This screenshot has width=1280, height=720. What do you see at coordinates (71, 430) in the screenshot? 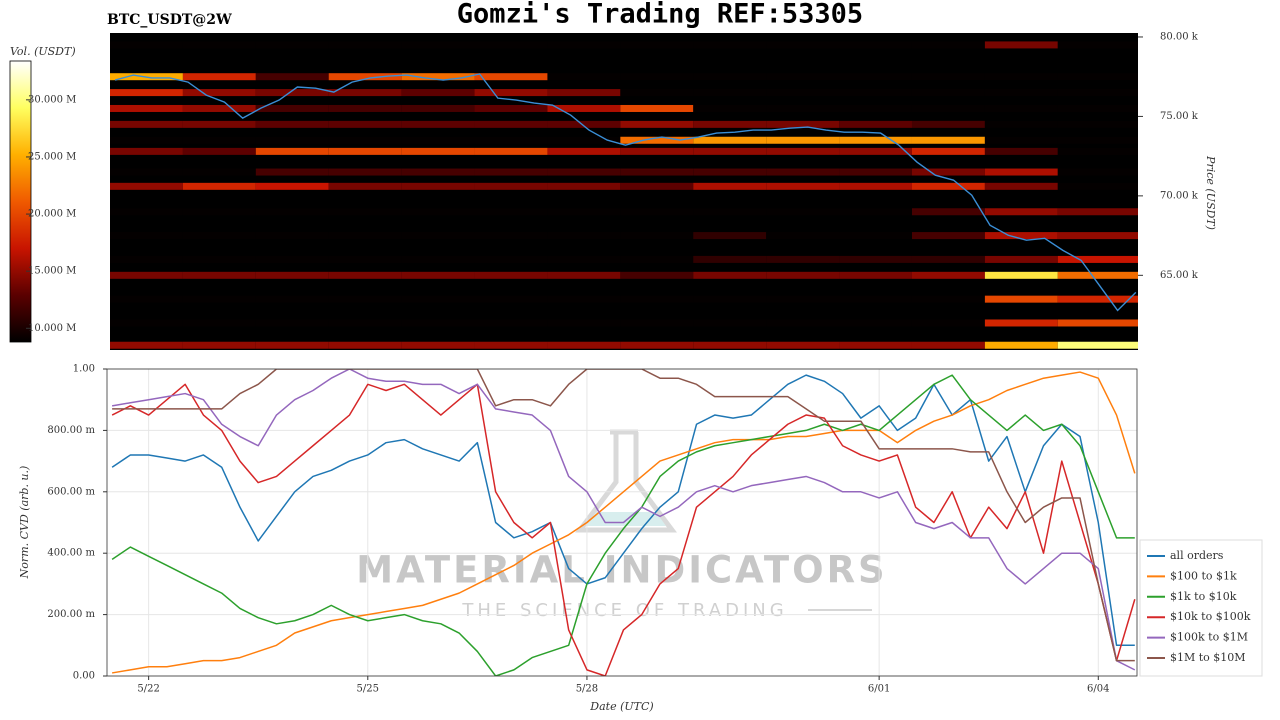
I see `y-tick-label: 800.00 m` at bounding box center [71, 430].